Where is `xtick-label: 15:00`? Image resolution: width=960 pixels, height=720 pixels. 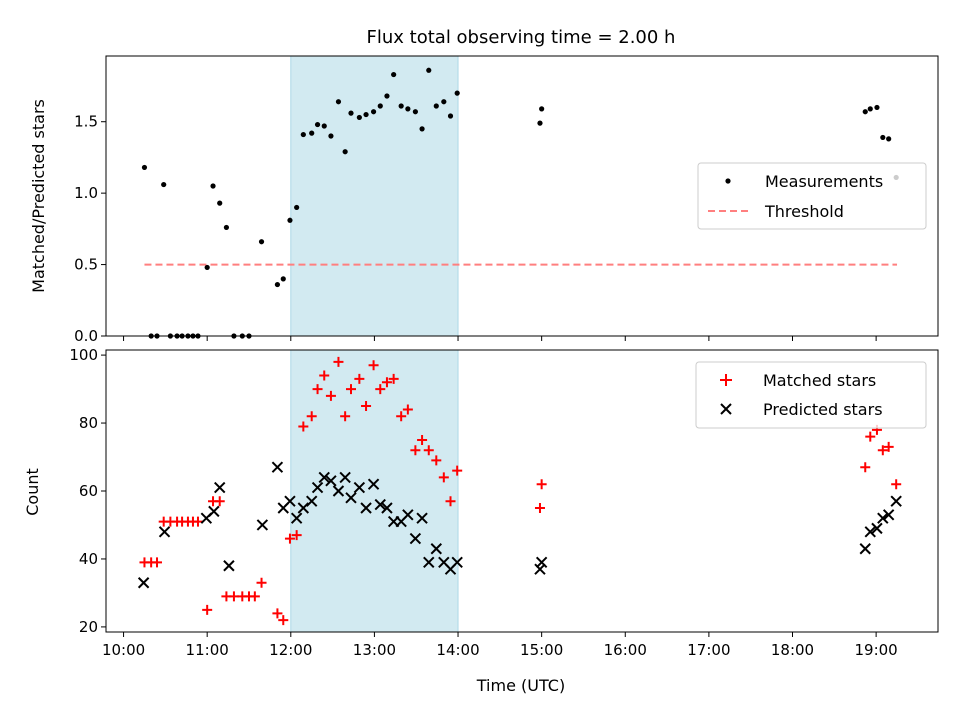 xtick-label: 15:00 is located at coordinates (541, 650).